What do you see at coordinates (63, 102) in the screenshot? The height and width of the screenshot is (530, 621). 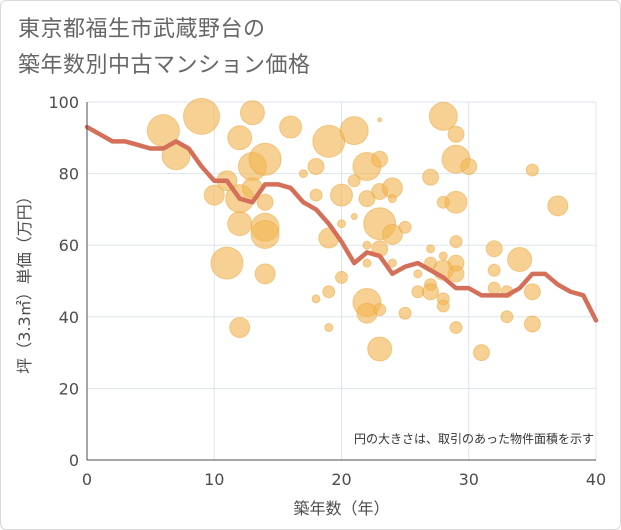 I see `y-tick-label: 100` at bounding box center [63, 102].